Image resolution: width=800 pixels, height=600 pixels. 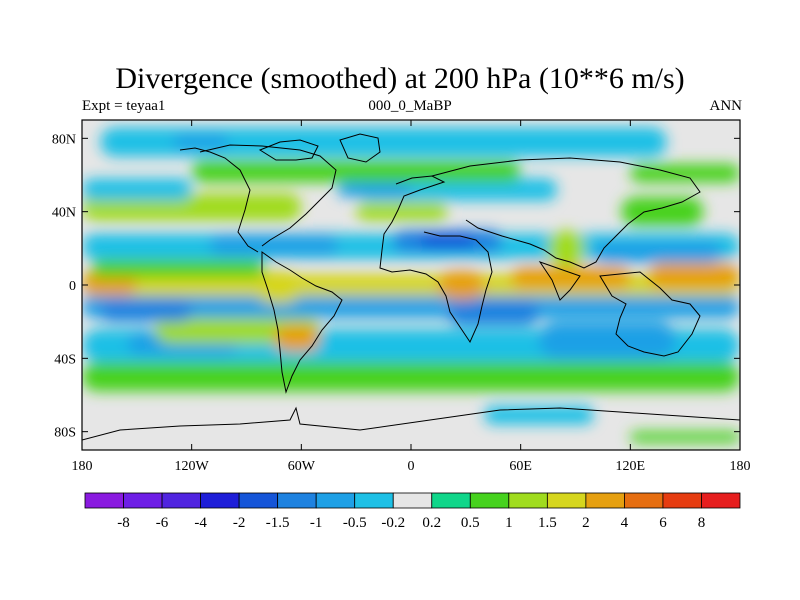 I want to click on y-tick-label: 40N, so click(x=64, y=213).